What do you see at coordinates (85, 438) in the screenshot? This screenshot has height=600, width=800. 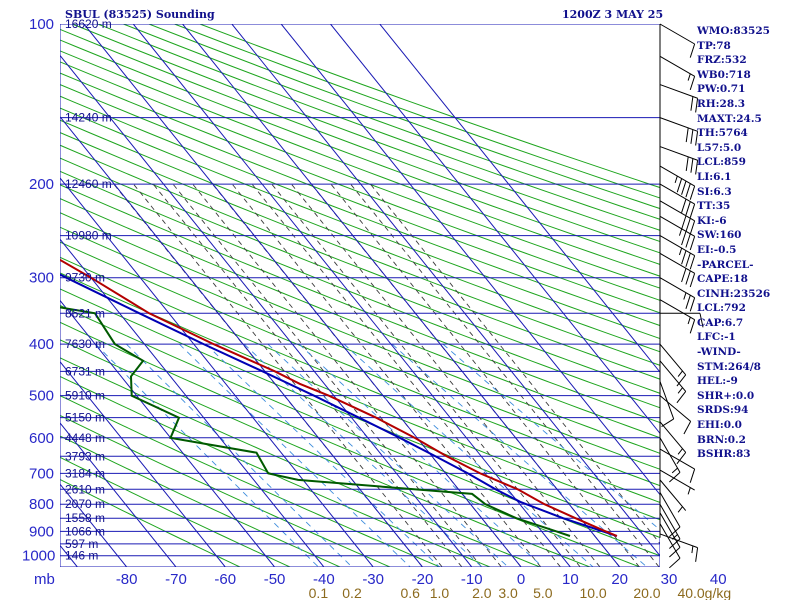 I see `height-label: 4448 m` at bounding box center [85, 438].